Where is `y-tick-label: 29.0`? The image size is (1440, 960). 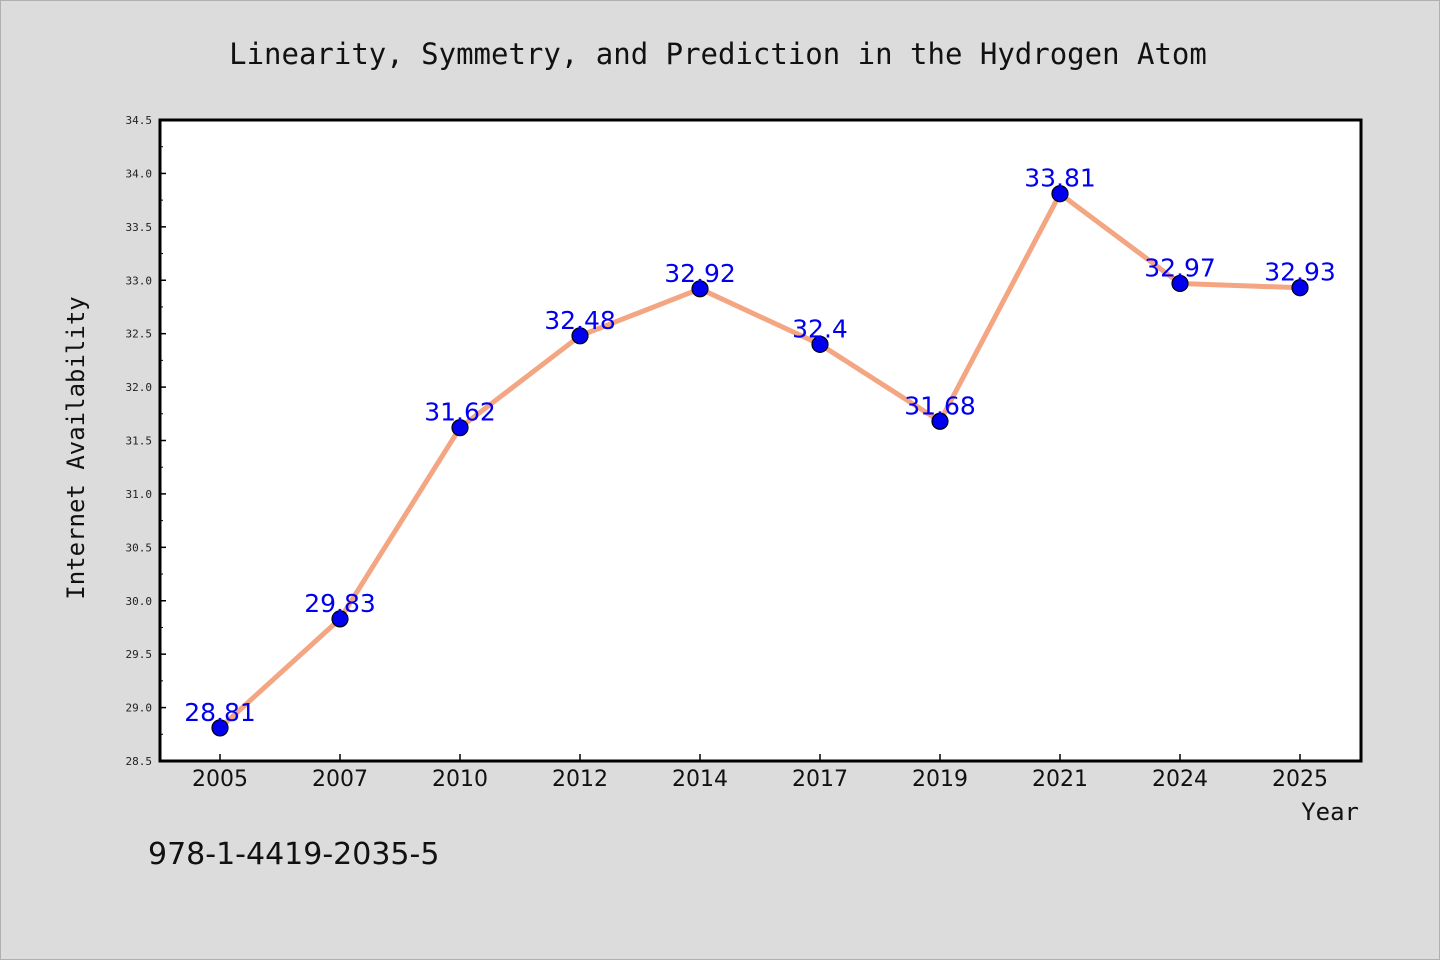
y-tick-label: 29.0 is located at coordinates (139, 708).